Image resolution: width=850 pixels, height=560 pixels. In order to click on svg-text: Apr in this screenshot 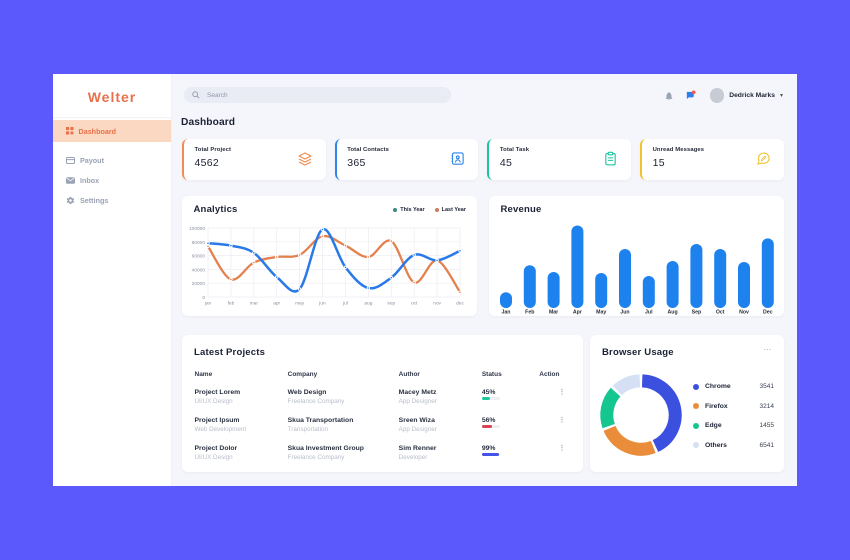, I will do `click(577, 313)`.